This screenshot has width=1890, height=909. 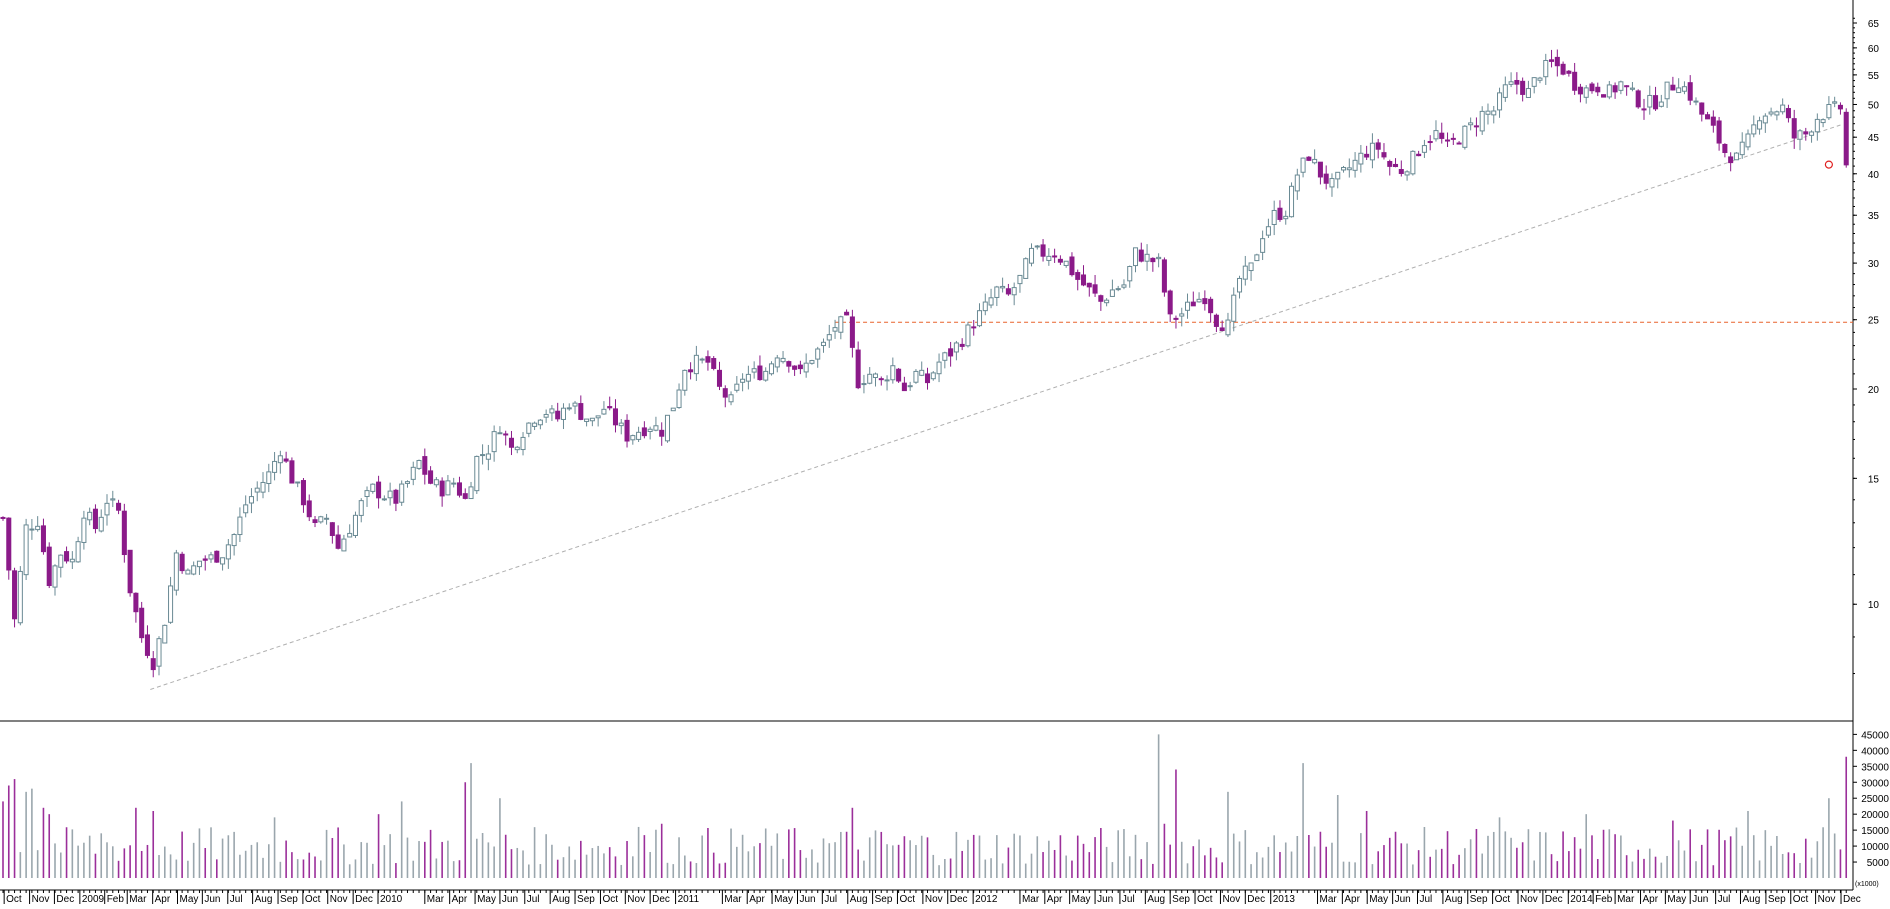 What do you see at coordinates (1827, 899) in the screenshot?
I see `month-label: Nov` at bounding box center [1827, 899].